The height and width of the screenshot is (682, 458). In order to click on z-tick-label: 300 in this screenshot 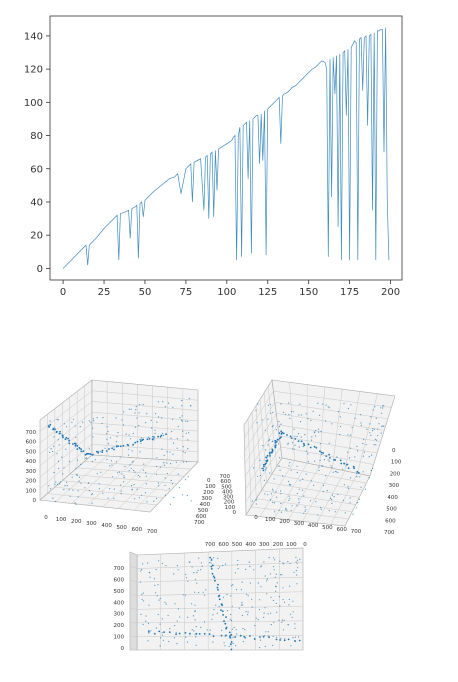, I will do `click(228, 498)`.